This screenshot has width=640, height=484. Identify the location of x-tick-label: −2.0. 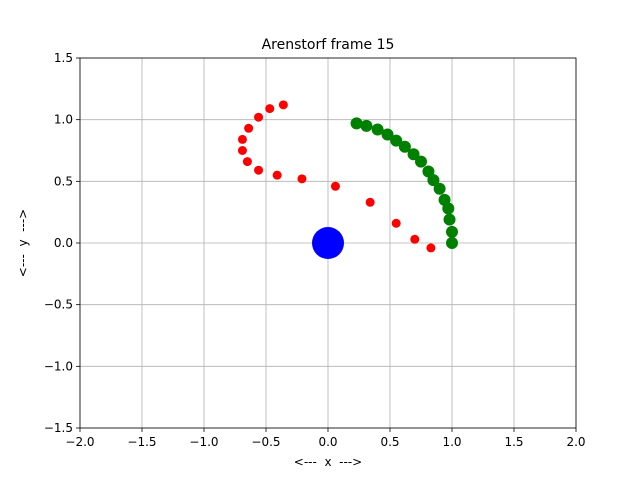
(79, 442).